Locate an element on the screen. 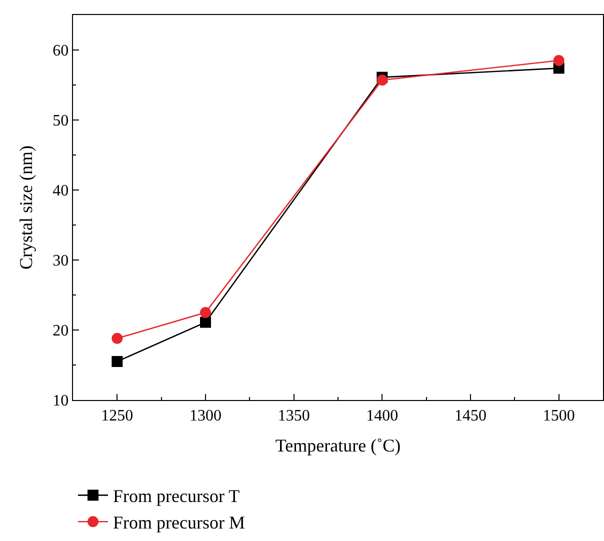 Image resolution: width=604 pixels, height=541 pixels. x-tick-label: 1500 is located at coordinates (558, 415).